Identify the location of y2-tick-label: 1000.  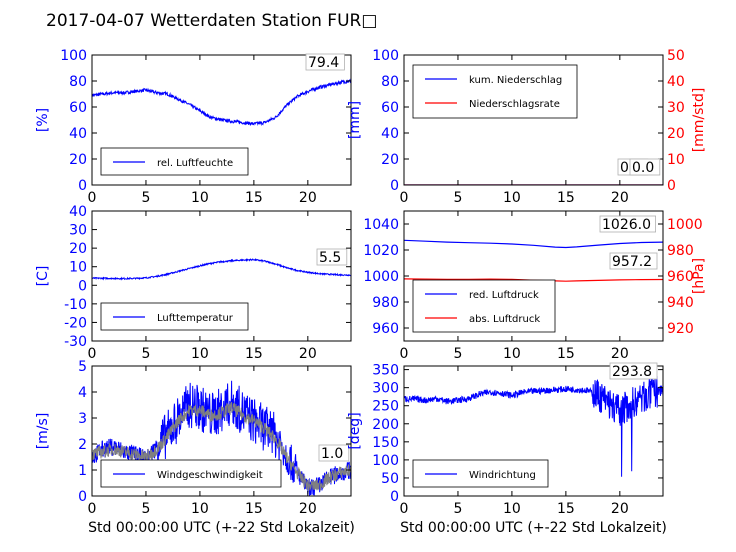
(685, 225).